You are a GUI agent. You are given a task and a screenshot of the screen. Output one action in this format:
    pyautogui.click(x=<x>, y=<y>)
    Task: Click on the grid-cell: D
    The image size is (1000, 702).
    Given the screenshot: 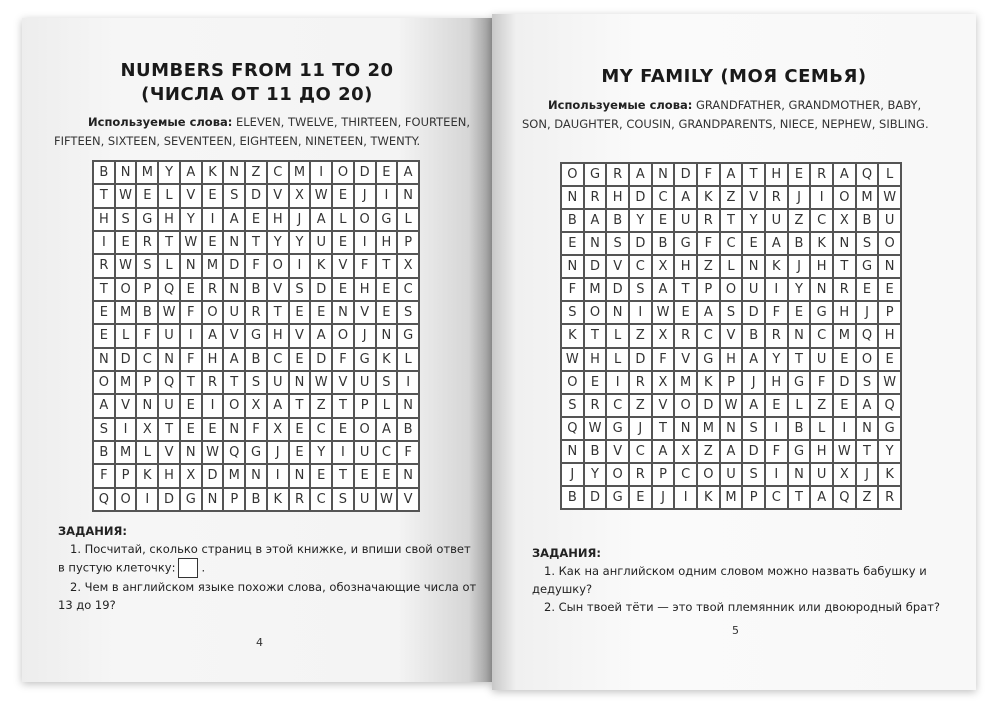 What is the action you would take?
    pyautogui.click(x=708, y=405)
    